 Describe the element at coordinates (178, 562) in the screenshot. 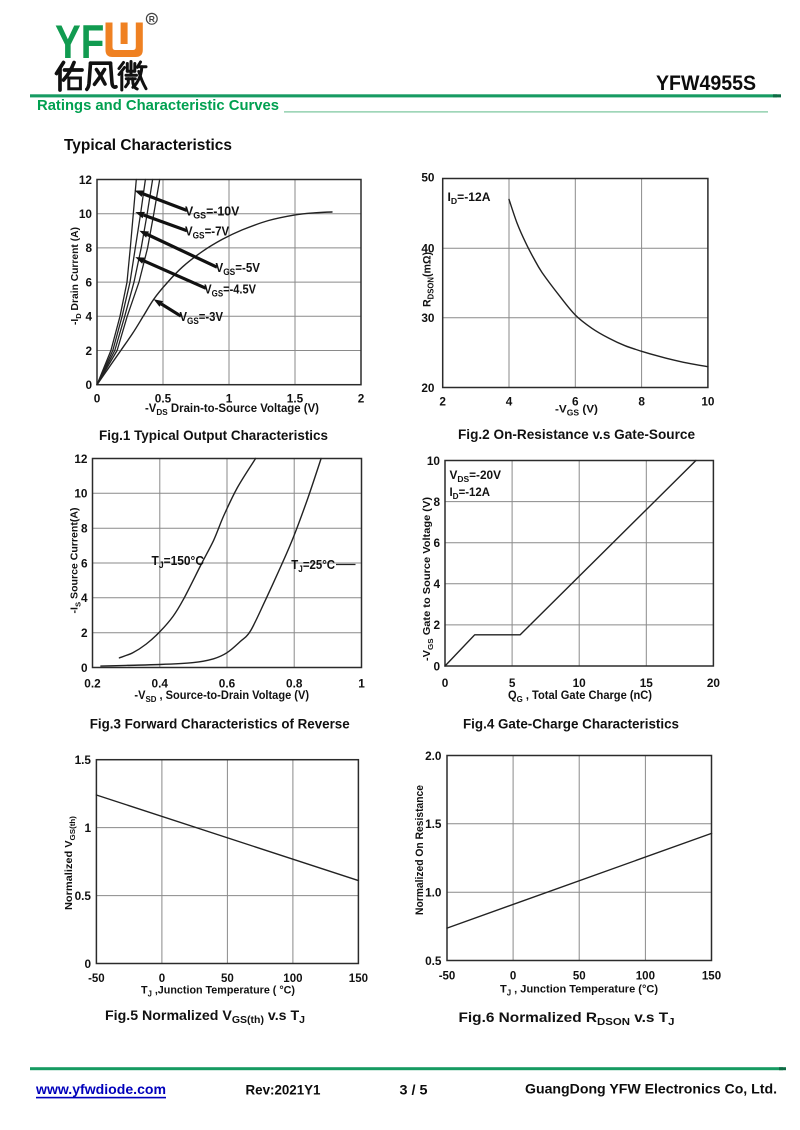

I see `svg-text: TJ=150°C` at that location.